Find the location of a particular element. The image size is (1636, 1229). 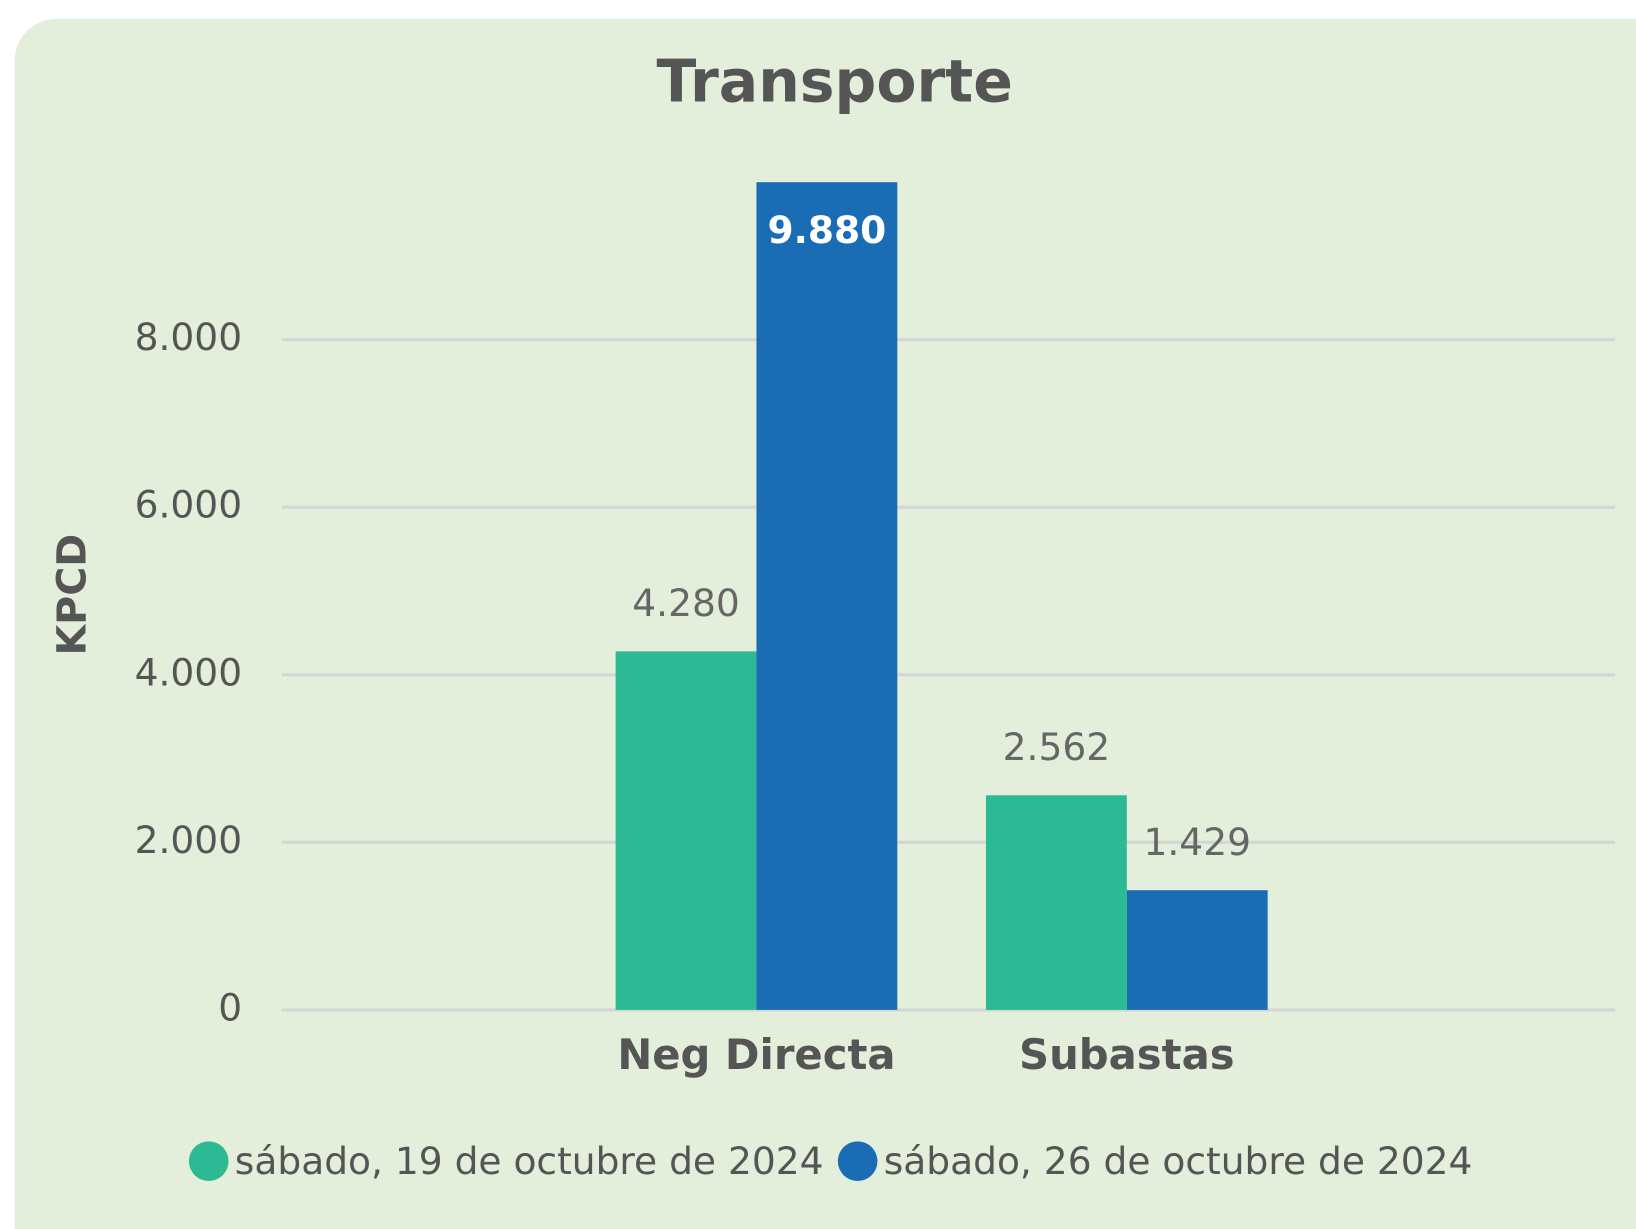

legend-label: sábado, 19 de octubre de 2024 is located at coordinates (529, 1161).